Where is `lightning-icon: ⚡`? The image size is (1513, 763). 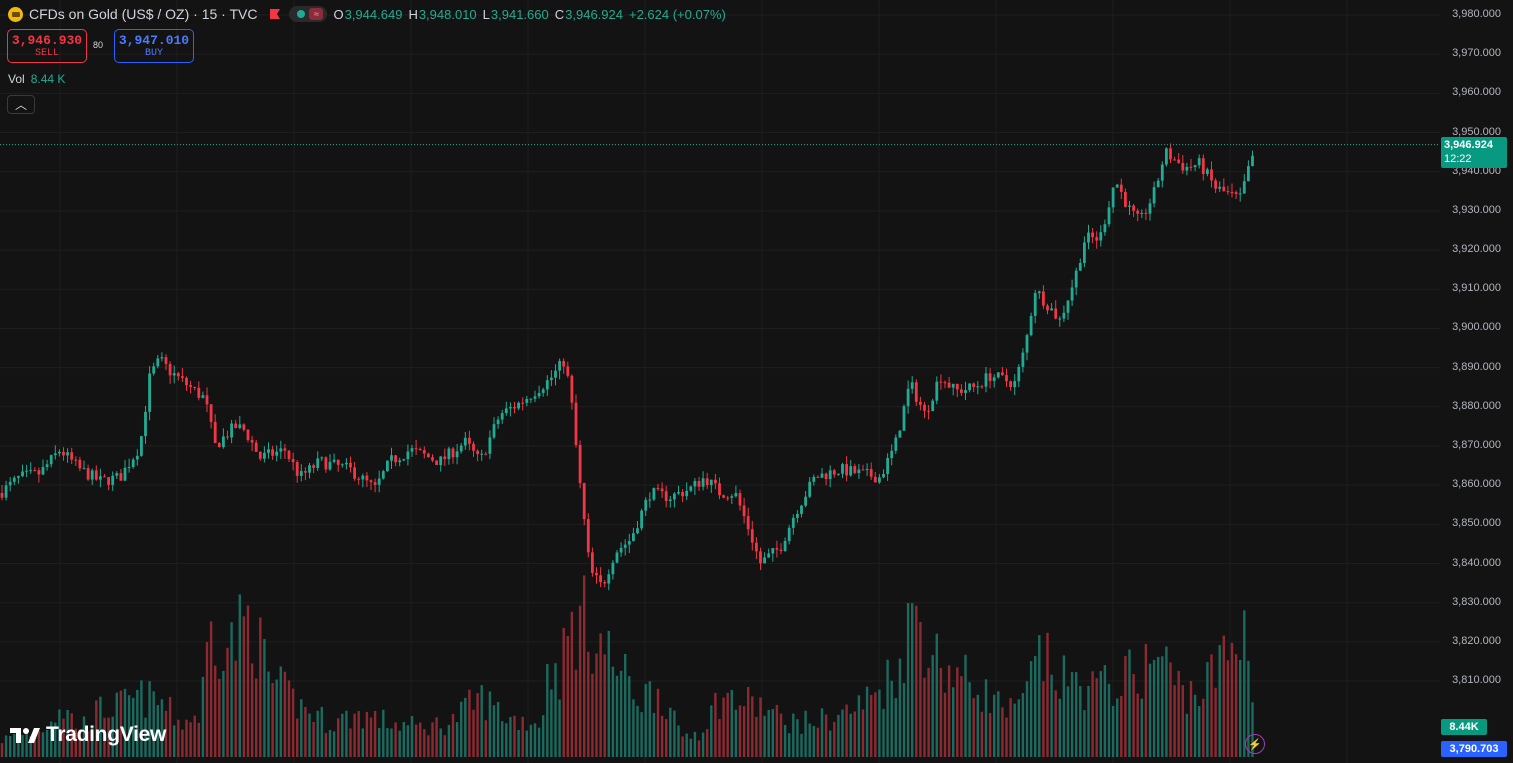
lightning-icon: ⚡ is located at coordinates (1255, 744).